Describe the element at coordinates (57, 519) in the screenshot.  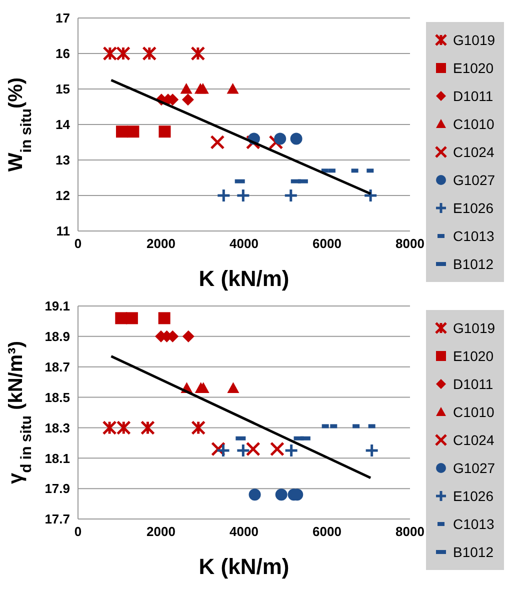
I see `y-tick-label: 17.7` at that location.